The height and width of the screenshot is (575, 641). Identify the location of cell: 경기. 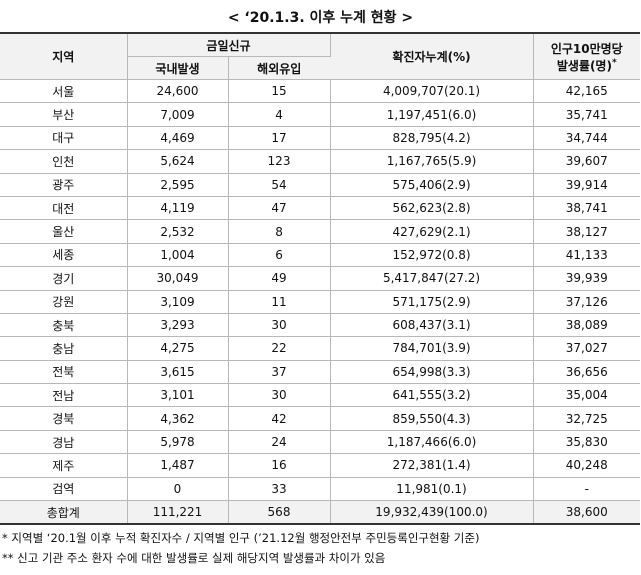
(64, 278).